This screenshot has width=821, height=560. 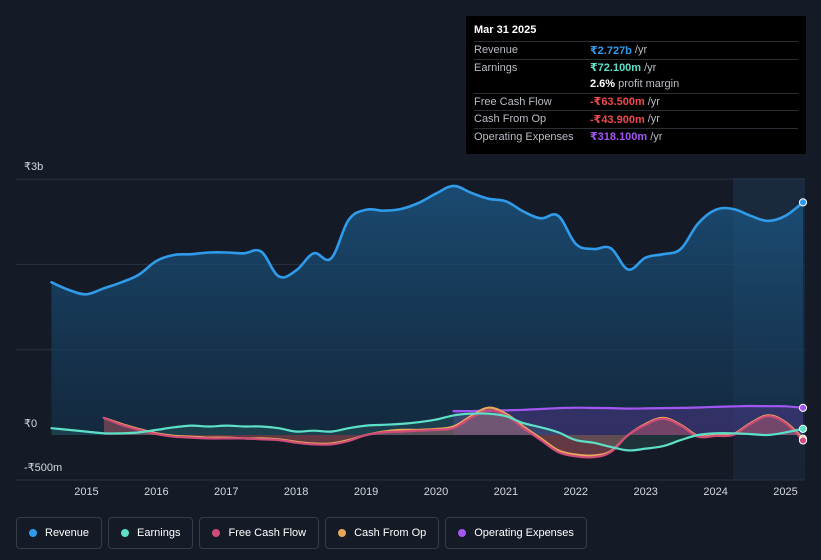 I want to click on legend-item-free-cash-flow: Free Cash Flow, so click(x=259, y=533).